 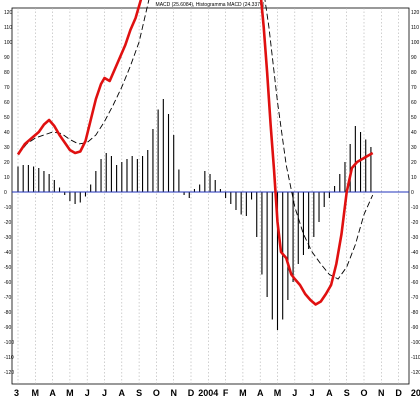 I want to click on x-tick-label: F, so click(x=226, y=393).